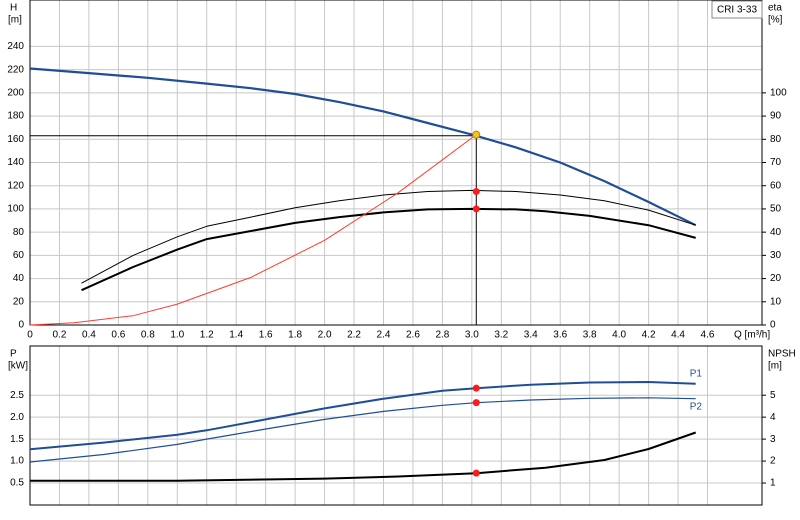  What do you see at coordinates (619, 335) in the screenshot?
I see `x-tick-label: 4.0` at bounding box center [619, 335].